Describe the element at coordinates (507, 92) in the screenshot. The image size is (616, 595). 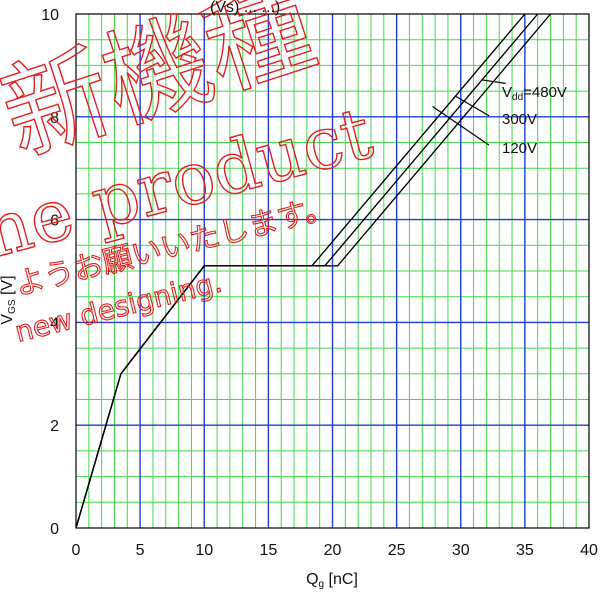
I see `vdd-label-main: V` at that location.